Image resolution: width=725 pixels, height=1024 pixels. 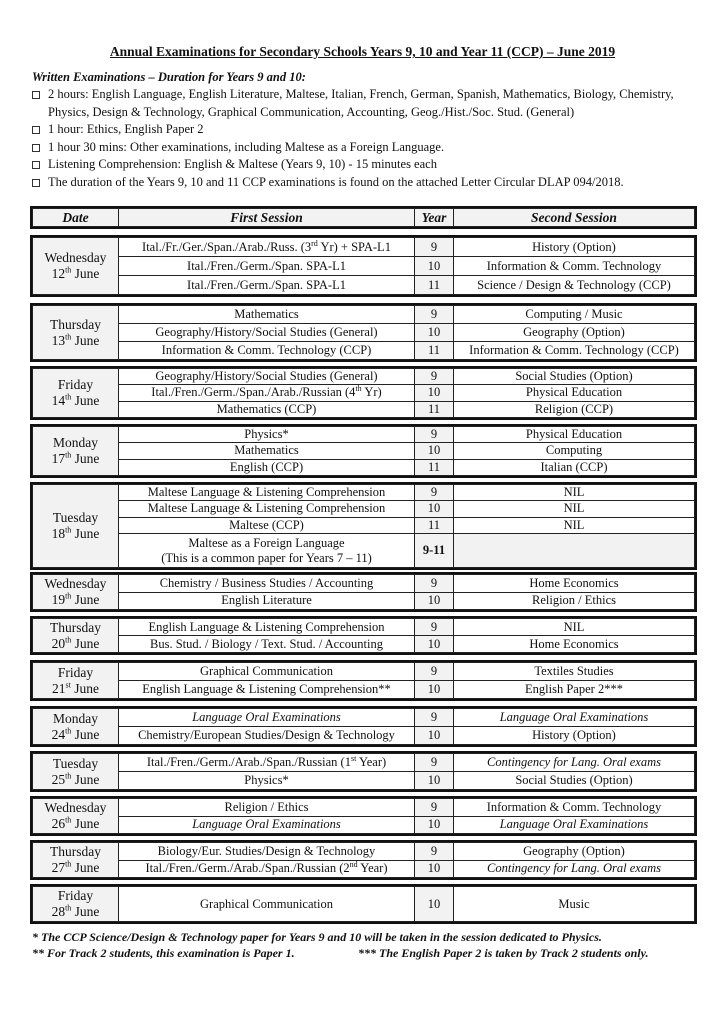 What do you see at coordinates (266, 408) in the screenshot?
I see `text-segment: Mathematics (CCP)` at bounding box center [266, 408].